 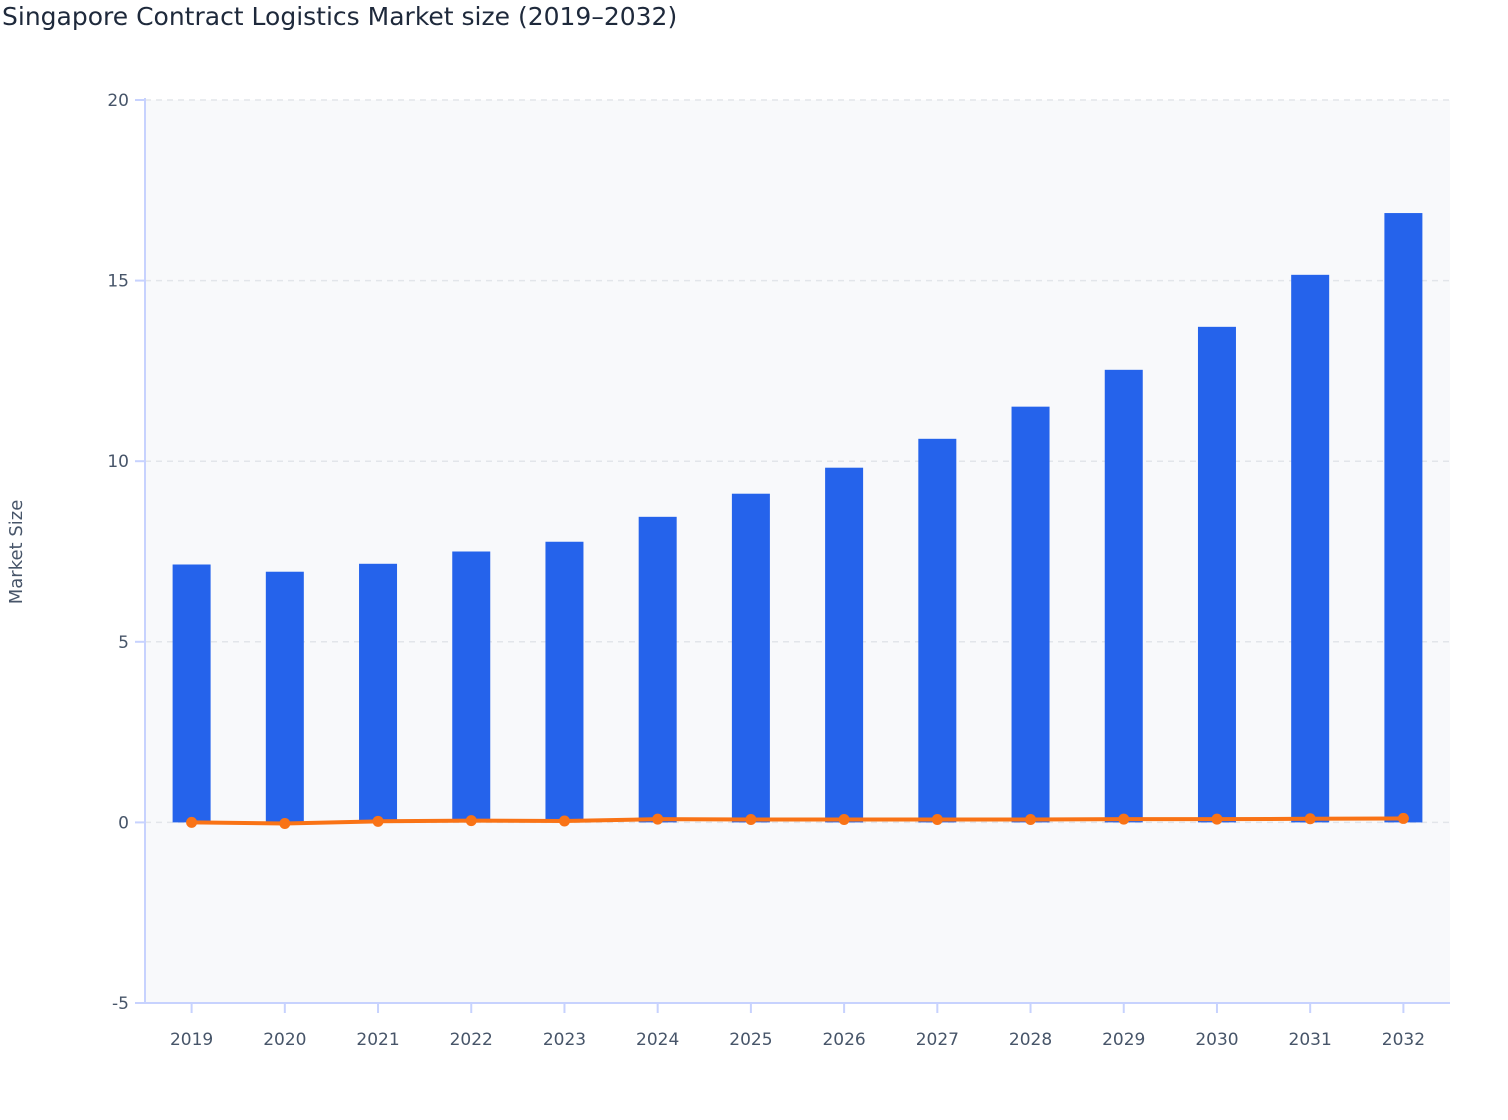 What do you see at coordinates (1310, 1040) in the screenshot?
I see `x-tick-label: 2031` at bounding box center [1310, 1040].